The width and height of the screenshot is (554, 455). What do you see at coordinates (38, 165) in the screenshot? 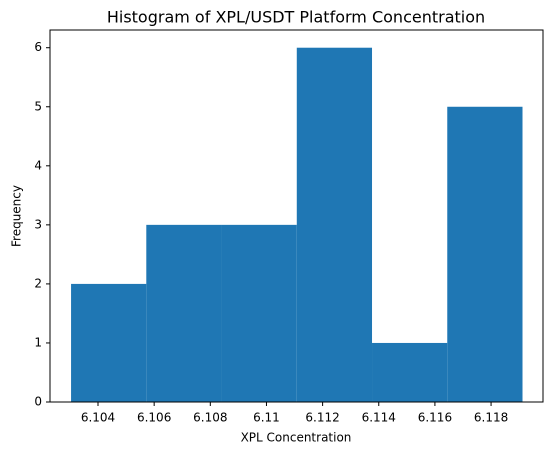
I see `y-tick-label: 4` at bounding box center [38, 165].